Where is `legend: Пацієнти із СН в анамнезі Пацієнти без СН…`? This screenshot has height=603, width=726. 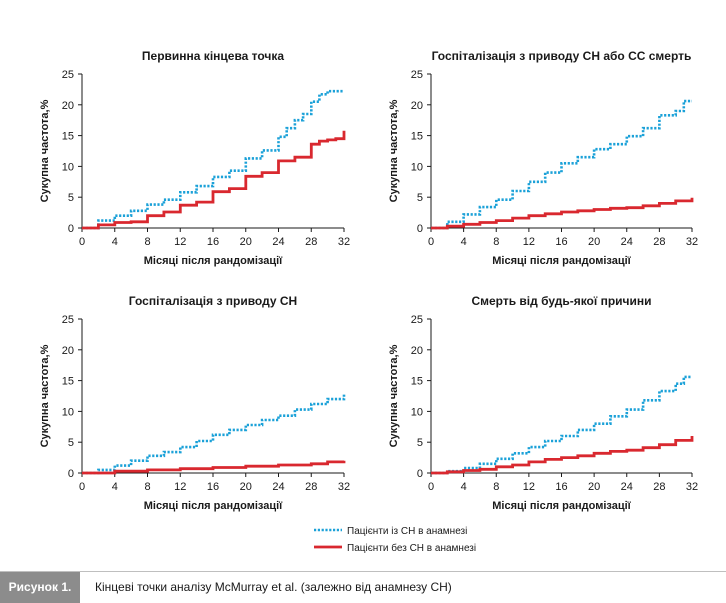
legend: Пацієнти із СН в анамнезі Пацієнти без СН… is located at coordinates (395, 540).